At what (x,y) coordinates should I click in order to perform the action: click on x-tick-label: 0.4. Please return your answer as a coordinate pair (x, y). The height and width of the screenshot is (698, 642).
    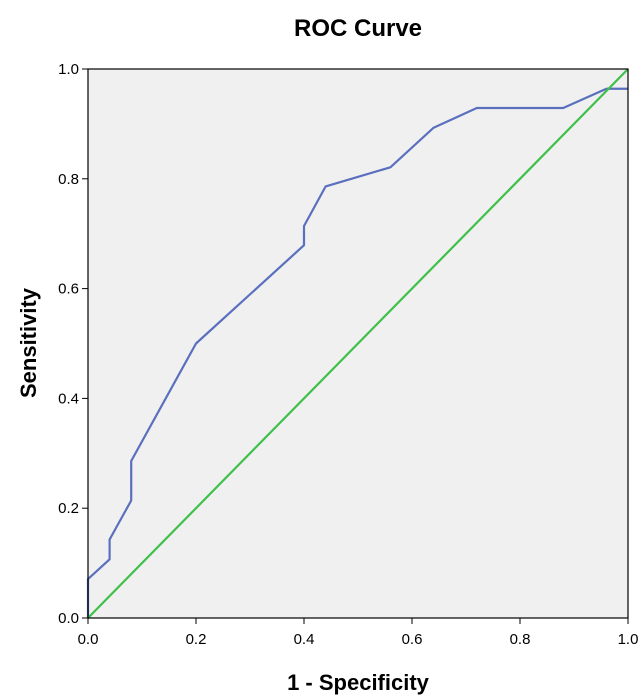
    Looking at the image, I should click on (304, 639).